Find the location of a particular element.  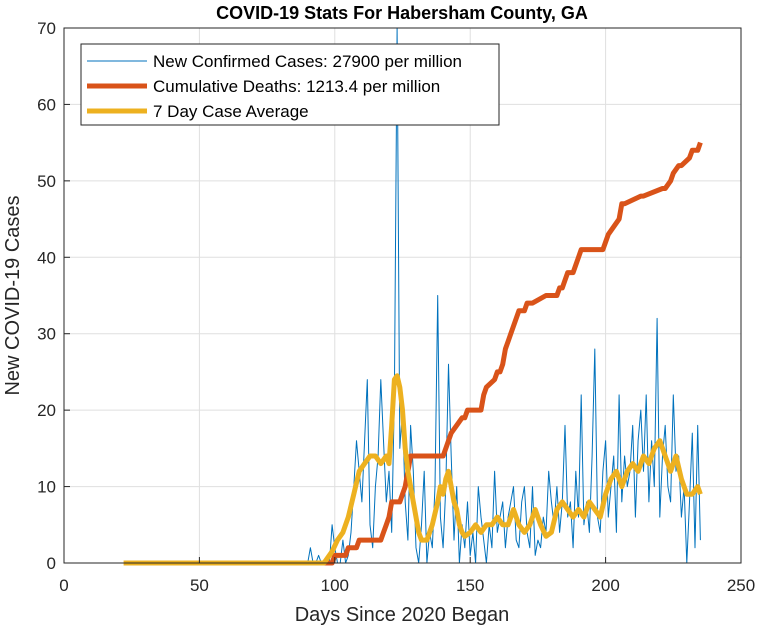

y-tick-label: 0 is located at coordinates (51, 563).